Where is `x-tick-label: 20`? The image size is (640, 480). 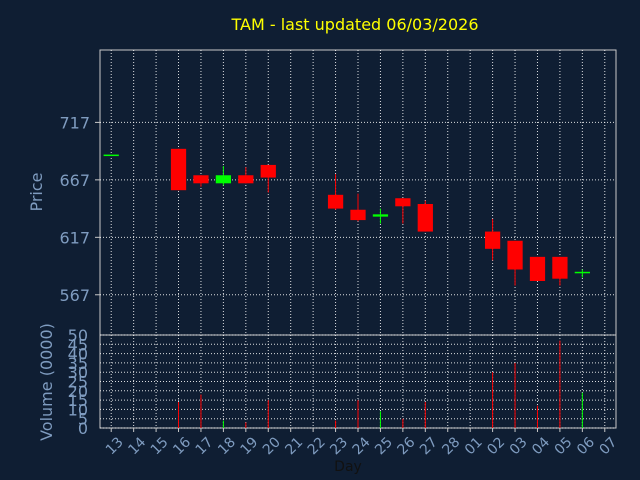
x-tick-label: 20 is located at coordinates (272, 446).